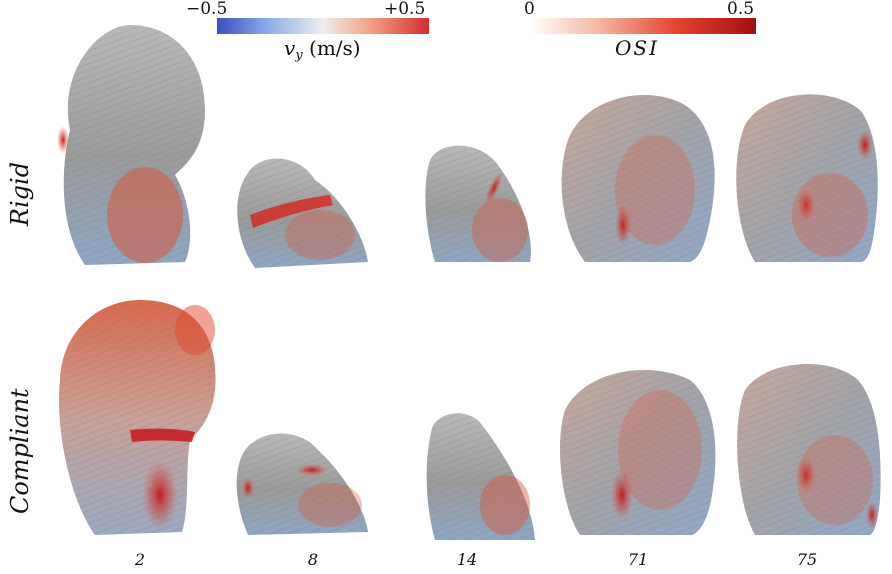 The image size is (892, 574). Describe the element at coordinates (299, 55) in the screenshot. I see `vy-subscript: y` at that location.